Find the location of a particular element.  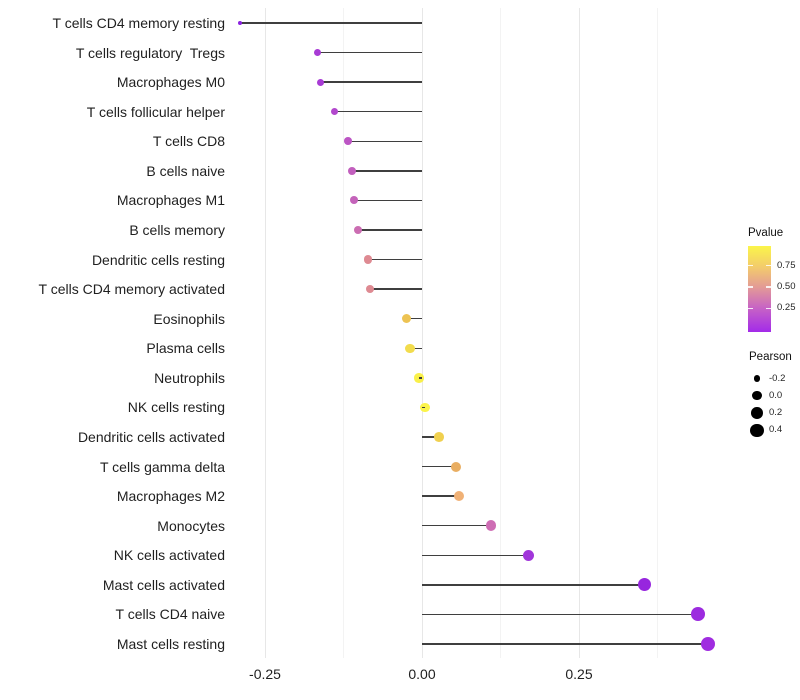

y-axis-label: Eosinophils is located at coordinates (189, 318).